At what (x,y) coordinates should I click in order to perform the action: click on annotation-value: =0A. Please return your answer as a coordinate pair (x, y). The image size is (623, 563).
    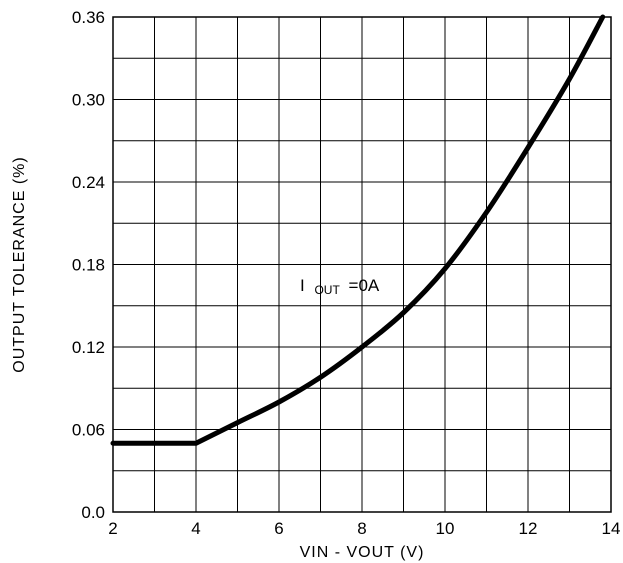
    Looking at the image, I should click on (364, 285).